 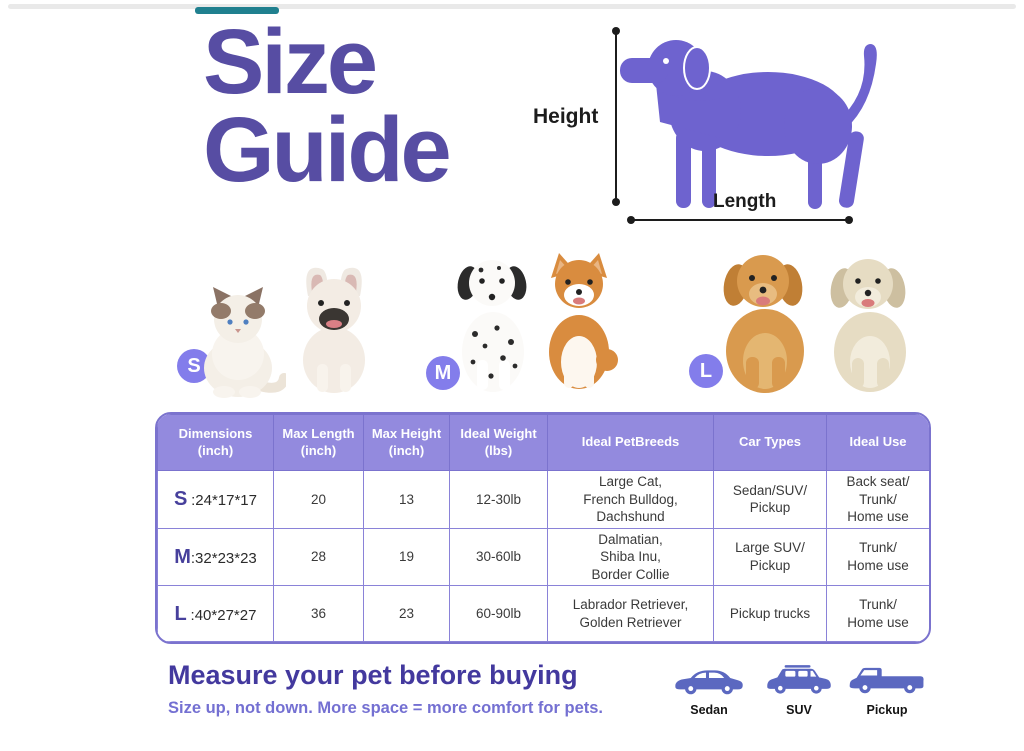 I want to click on title-line-1: Size, so click(x=290, y=62).